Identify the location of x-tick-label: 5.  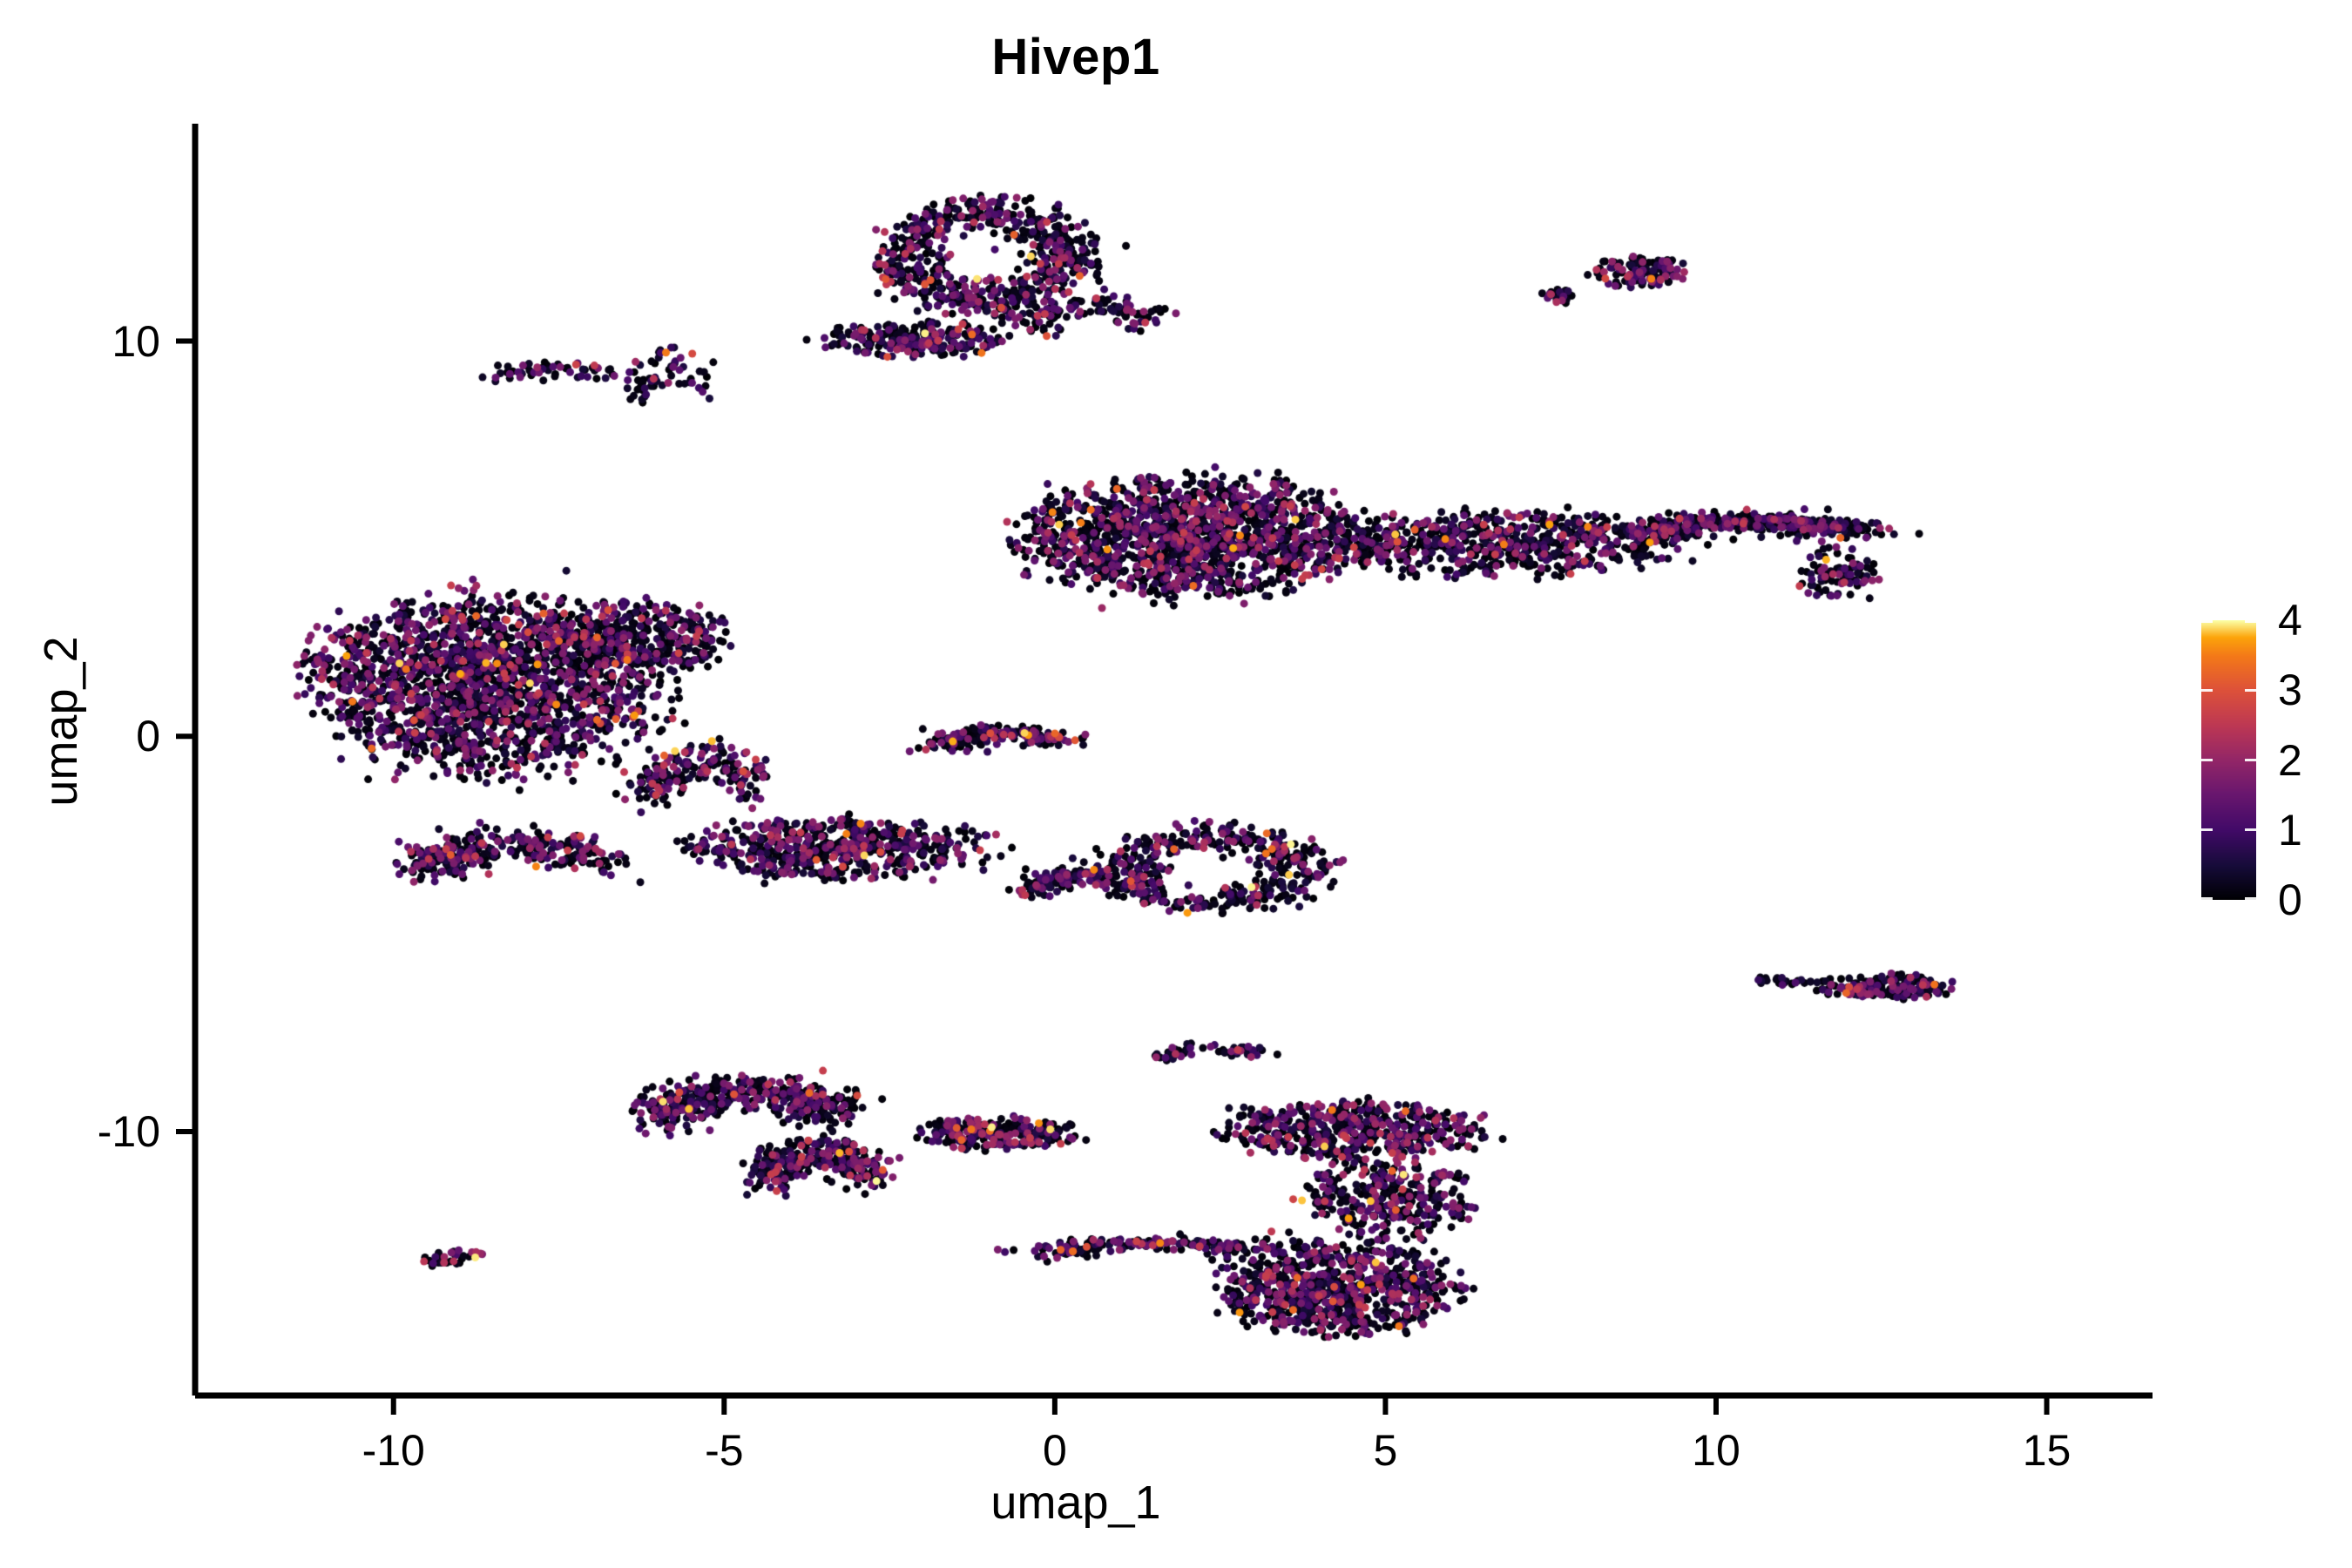
(1385, 1450).